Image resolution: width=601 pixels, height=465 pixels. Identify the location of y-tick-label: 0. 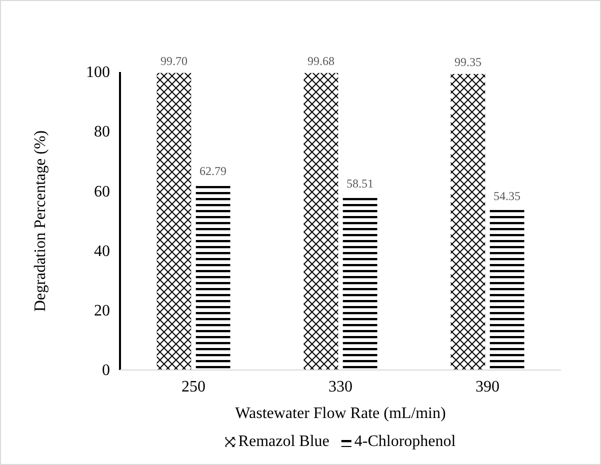
(106, 371).